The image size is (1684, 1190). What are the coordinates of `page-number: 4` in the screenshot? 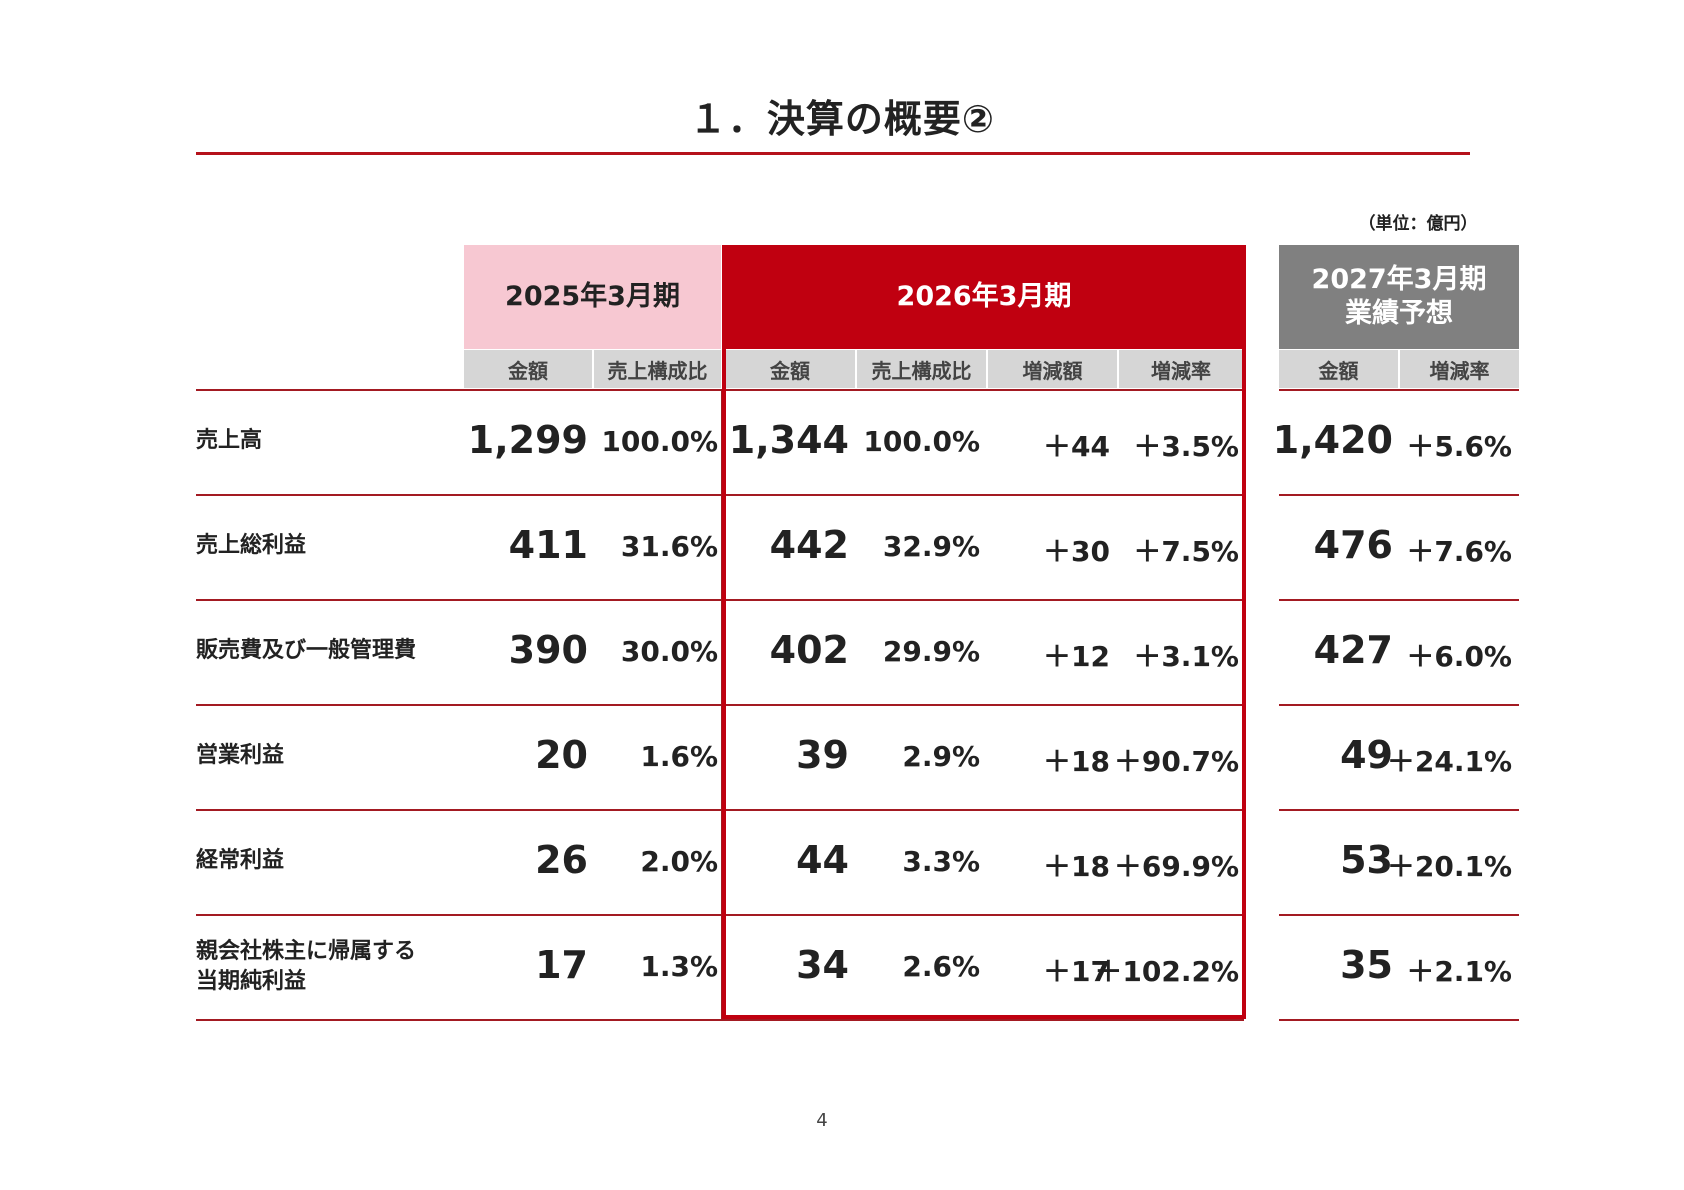 It's located at (822, 1120).